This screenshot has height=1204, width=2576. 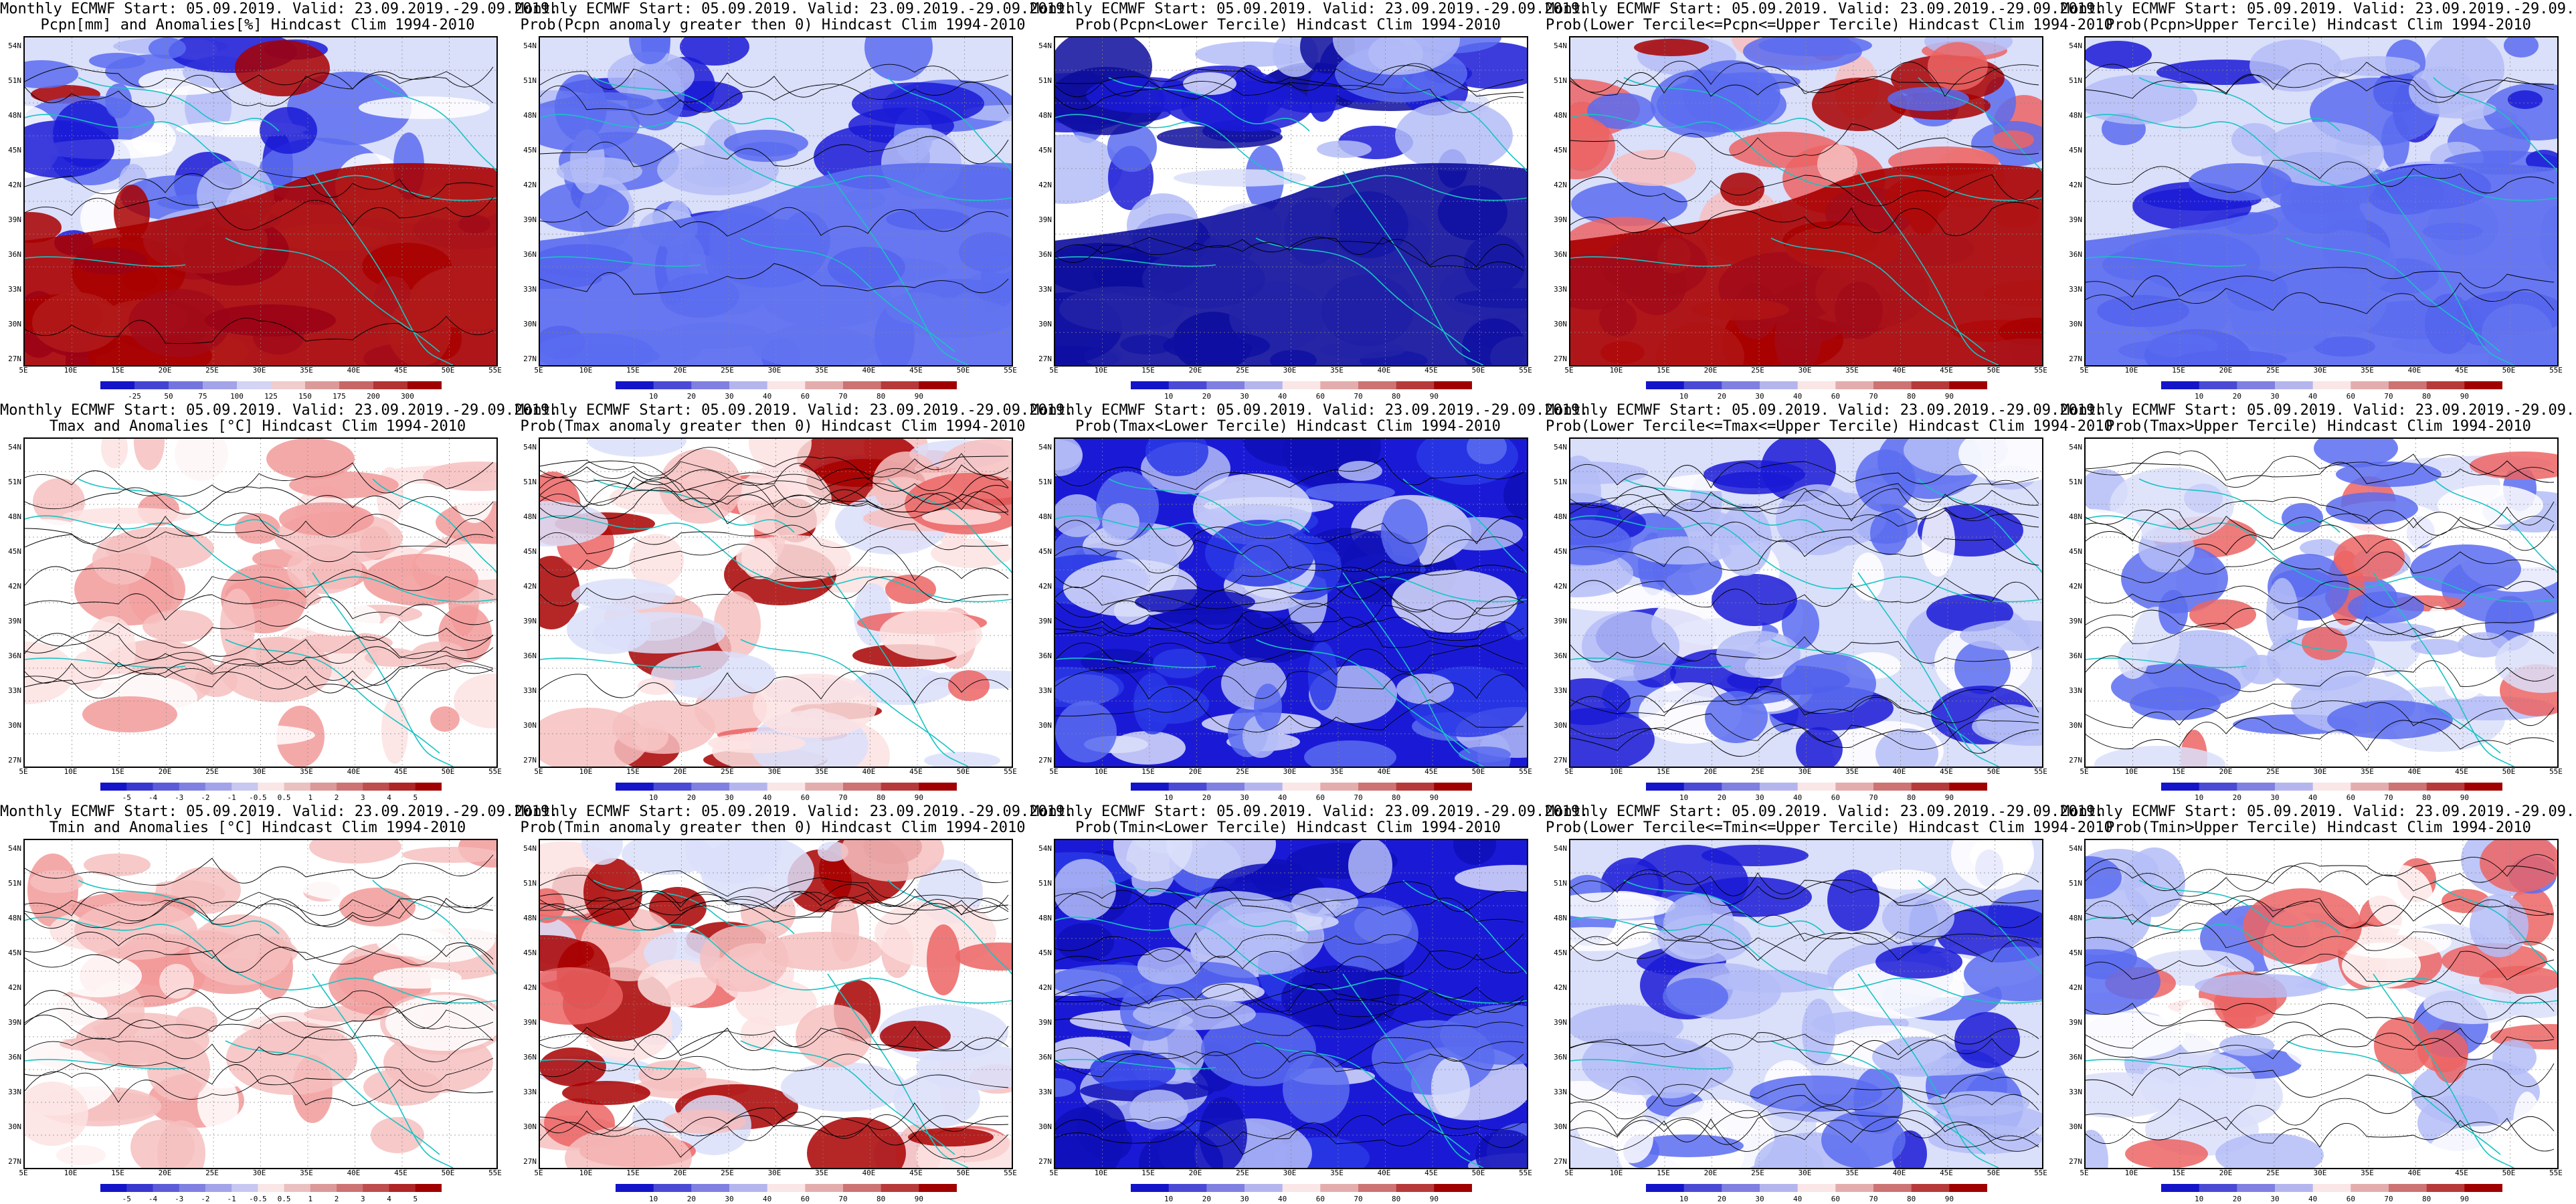 I want to click on lat-tick-label: 30N, so click(x=14, y=324).